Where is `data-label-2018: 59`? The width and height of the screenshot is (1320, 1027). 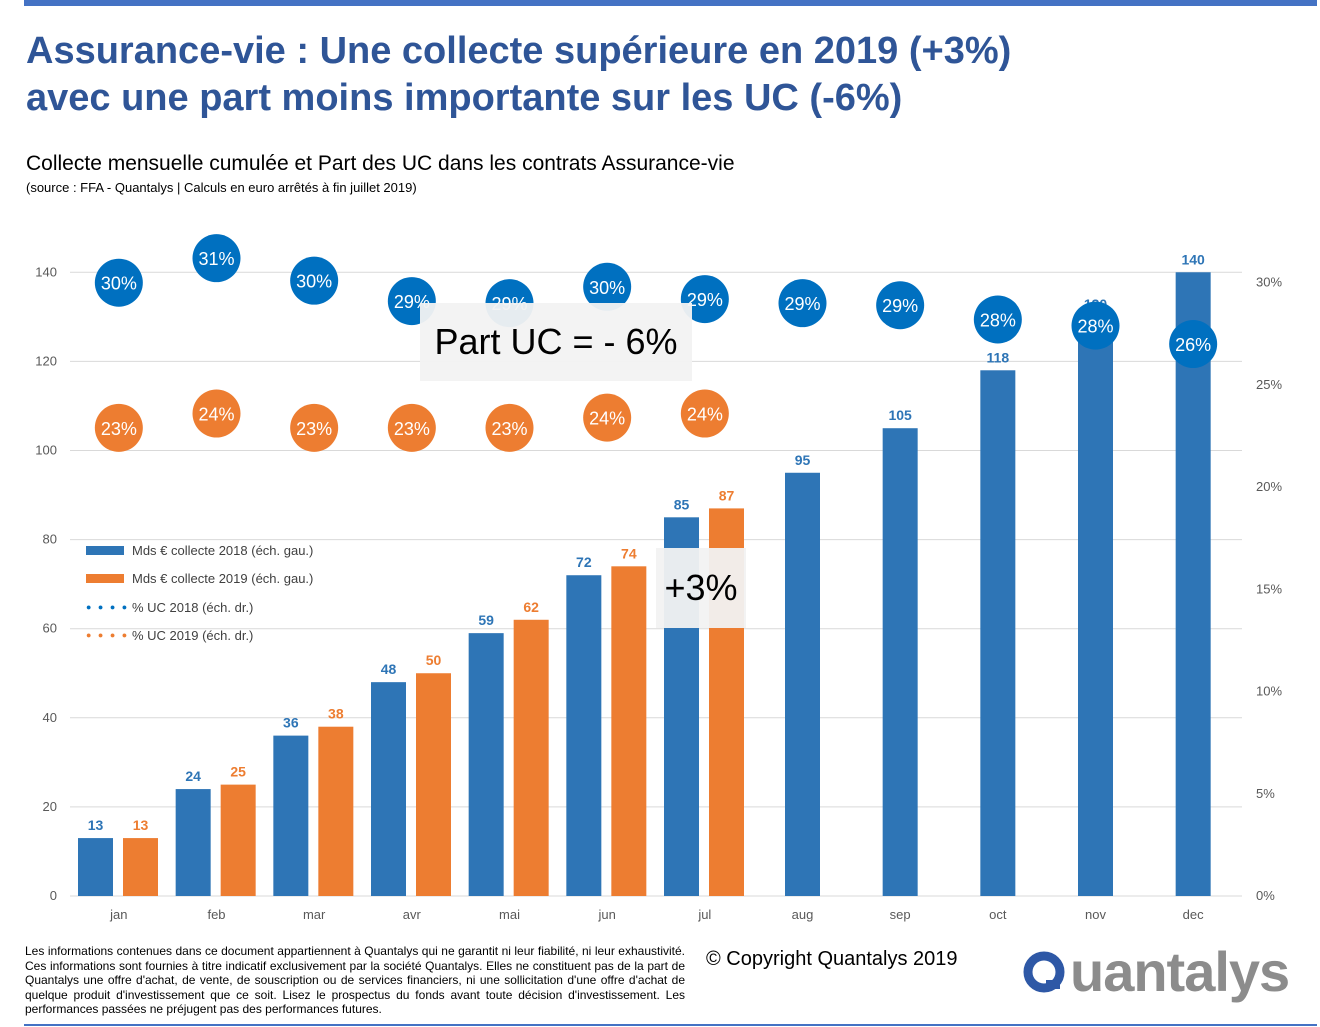 data-label-2018: 59 is located at coordinates (486, 620).